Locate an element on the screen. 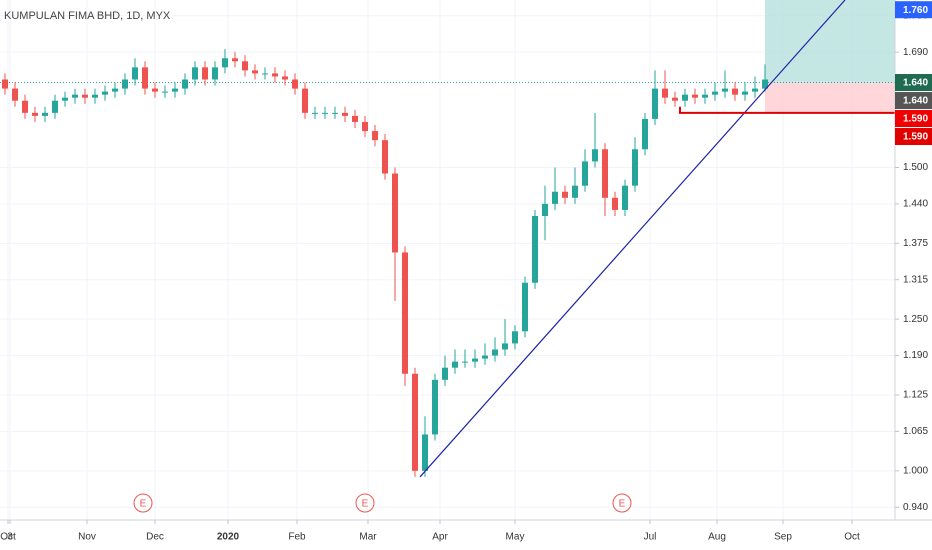  y-tick-label: 1.190 is located at coordinates (915, 355).